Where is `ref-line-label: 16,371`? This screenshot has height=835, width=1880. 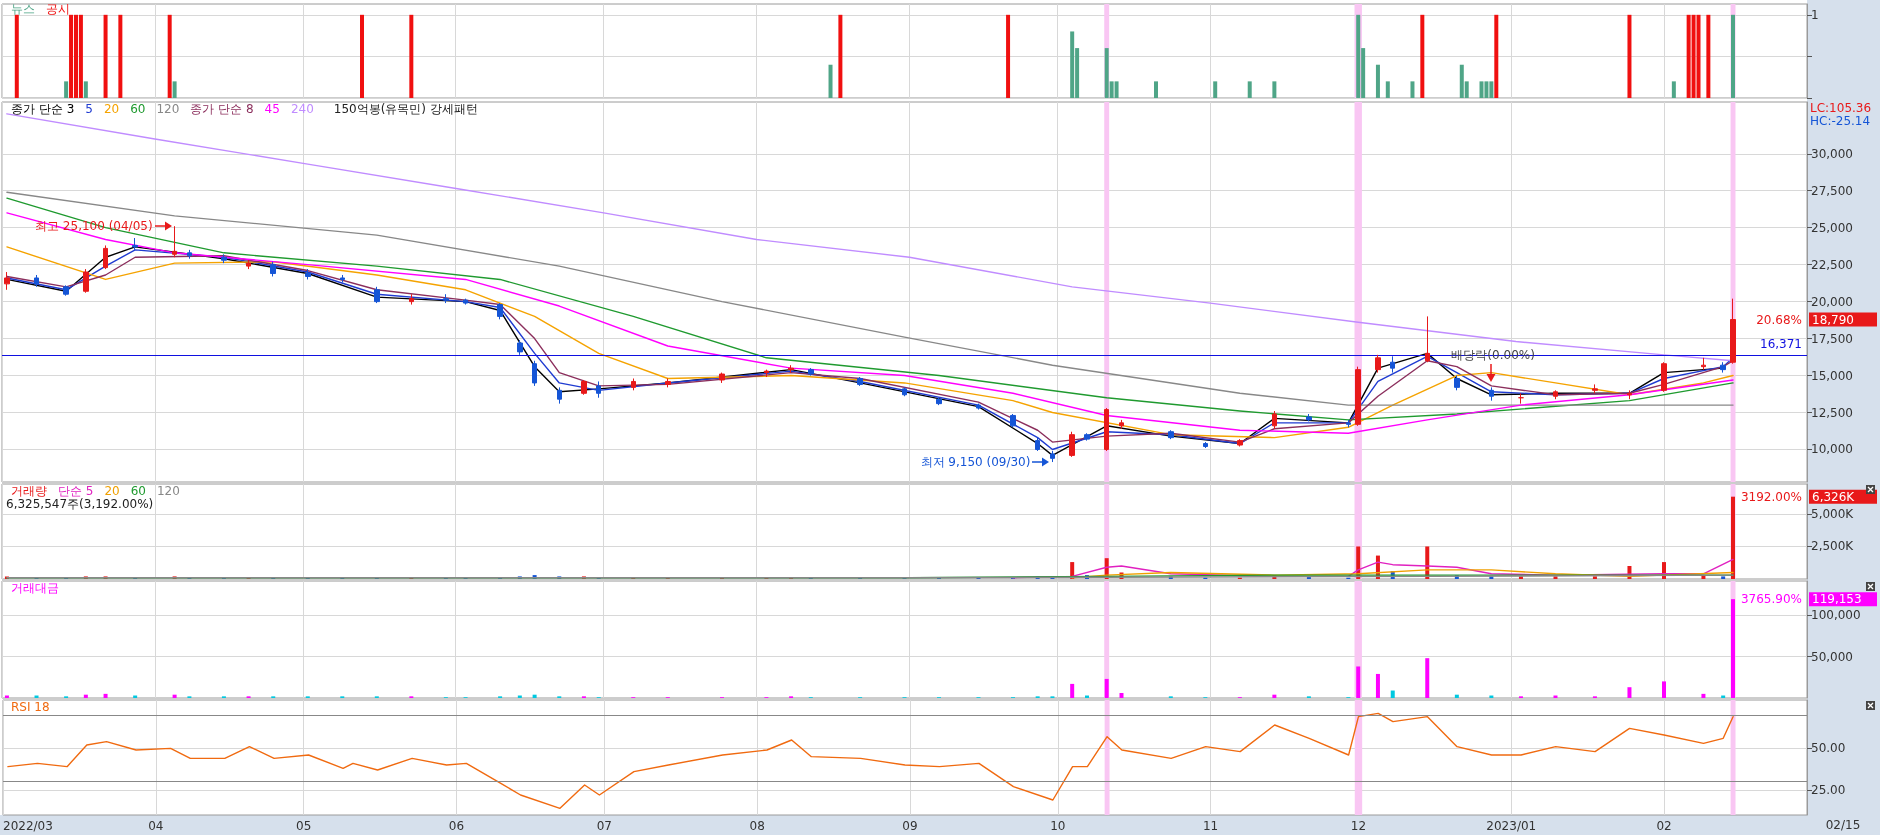
ref-line-label: 16,371 is located at coordinates (1781, 344).